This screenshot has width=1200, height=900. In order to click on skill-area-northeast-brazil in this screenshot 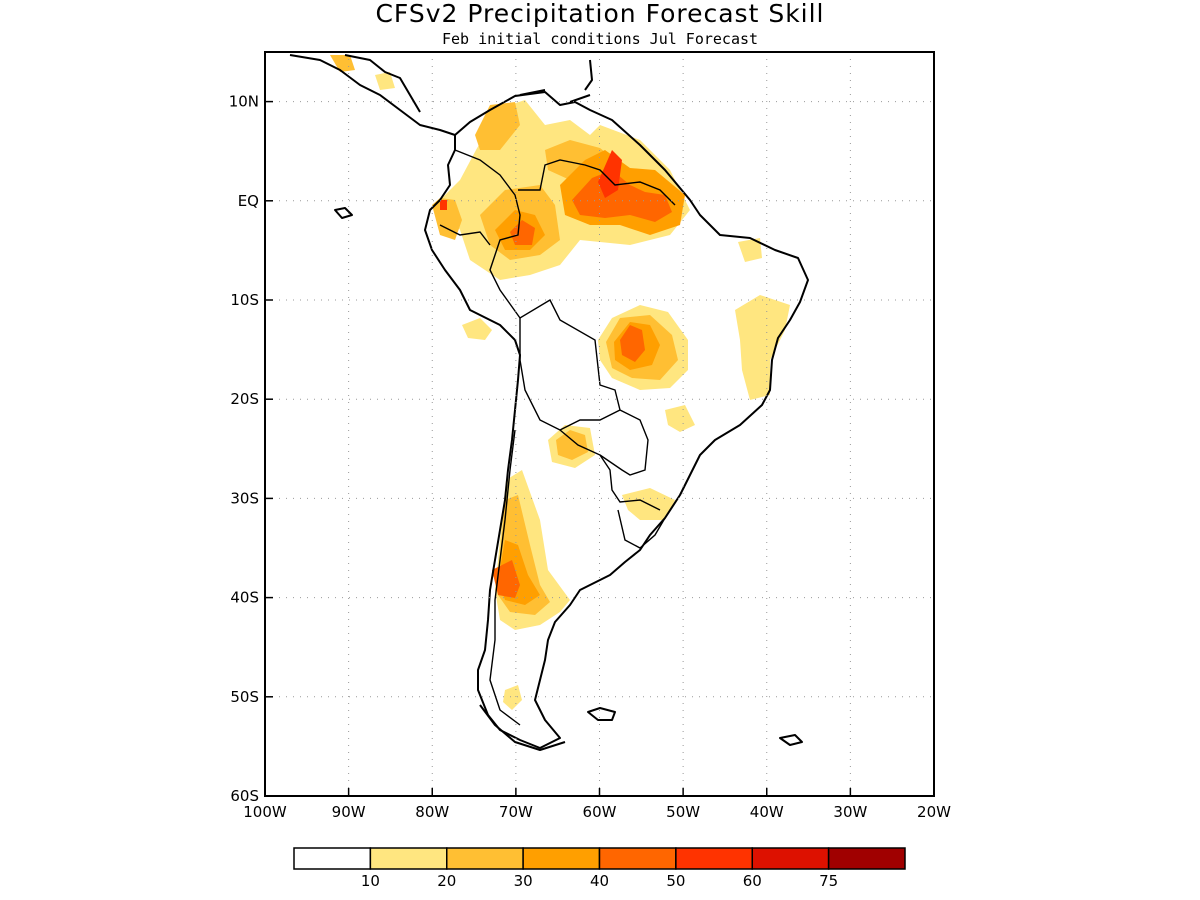, I will do `click(762, 347)`.